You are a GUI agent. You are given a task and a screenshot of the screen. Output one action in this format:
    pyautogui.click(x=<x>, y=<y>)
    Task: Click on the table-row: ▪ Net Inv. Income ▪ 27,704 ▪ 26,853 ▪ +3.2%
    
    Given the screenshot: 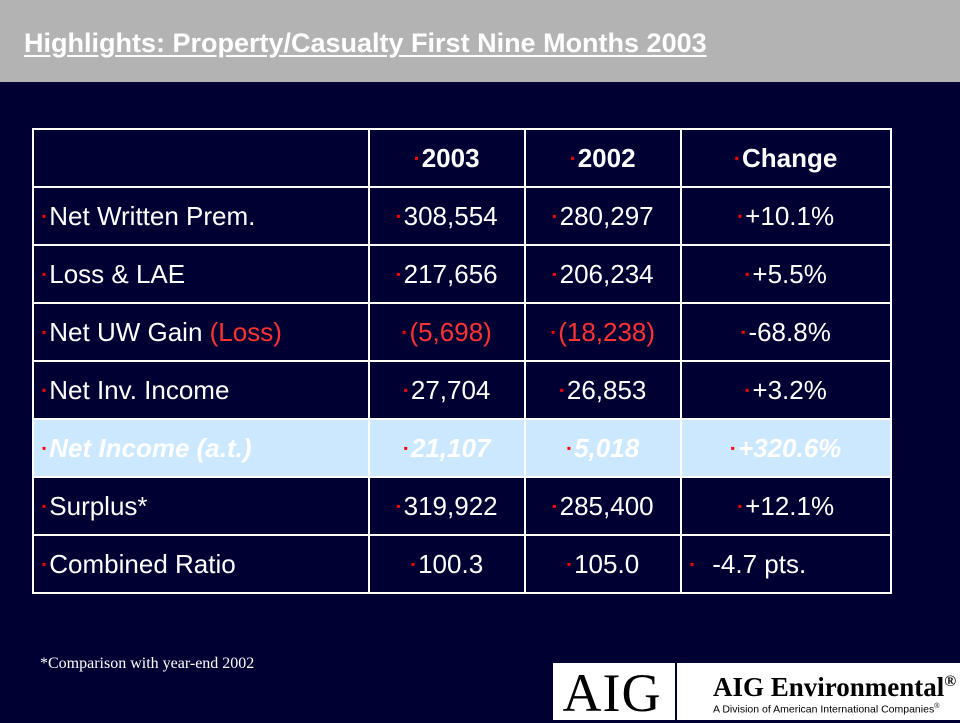 What is the action you would take?
    pyautogui.click(x=462, y=390)
    